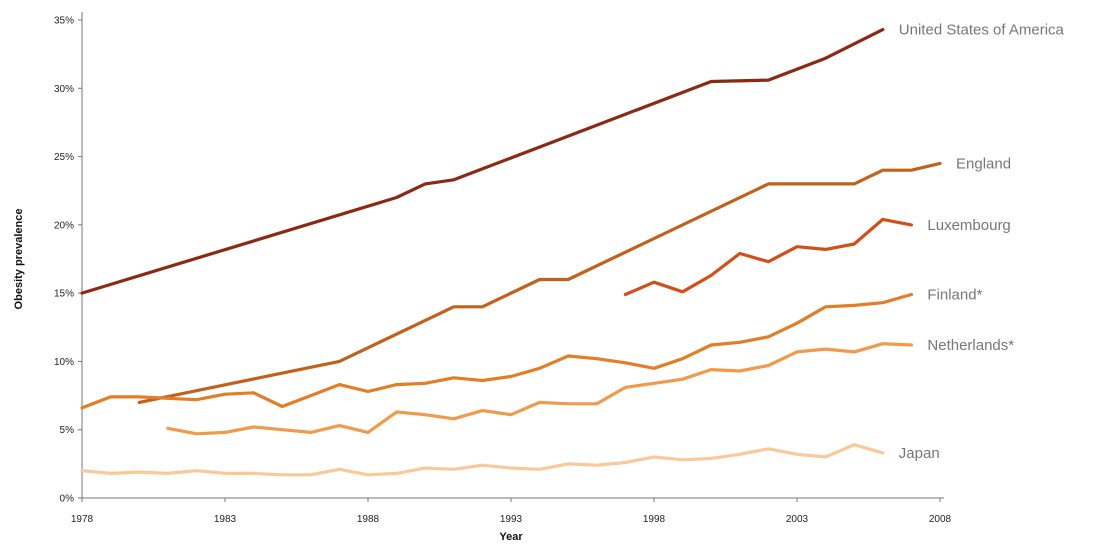 This screenshot has width=1100, height=545. I want to click on x-tick-label: 1983, so click(225, 519).